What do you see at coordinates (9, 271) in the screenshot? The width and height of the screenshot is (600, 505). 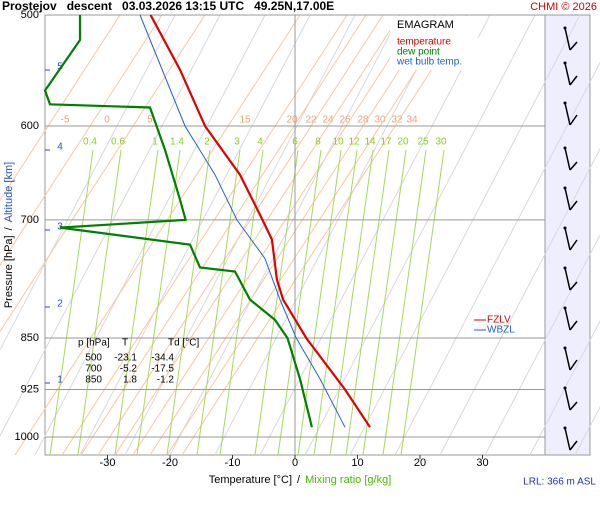 I see `y-label-part: Pressure [hPa]` at bounding box center [9, 271].